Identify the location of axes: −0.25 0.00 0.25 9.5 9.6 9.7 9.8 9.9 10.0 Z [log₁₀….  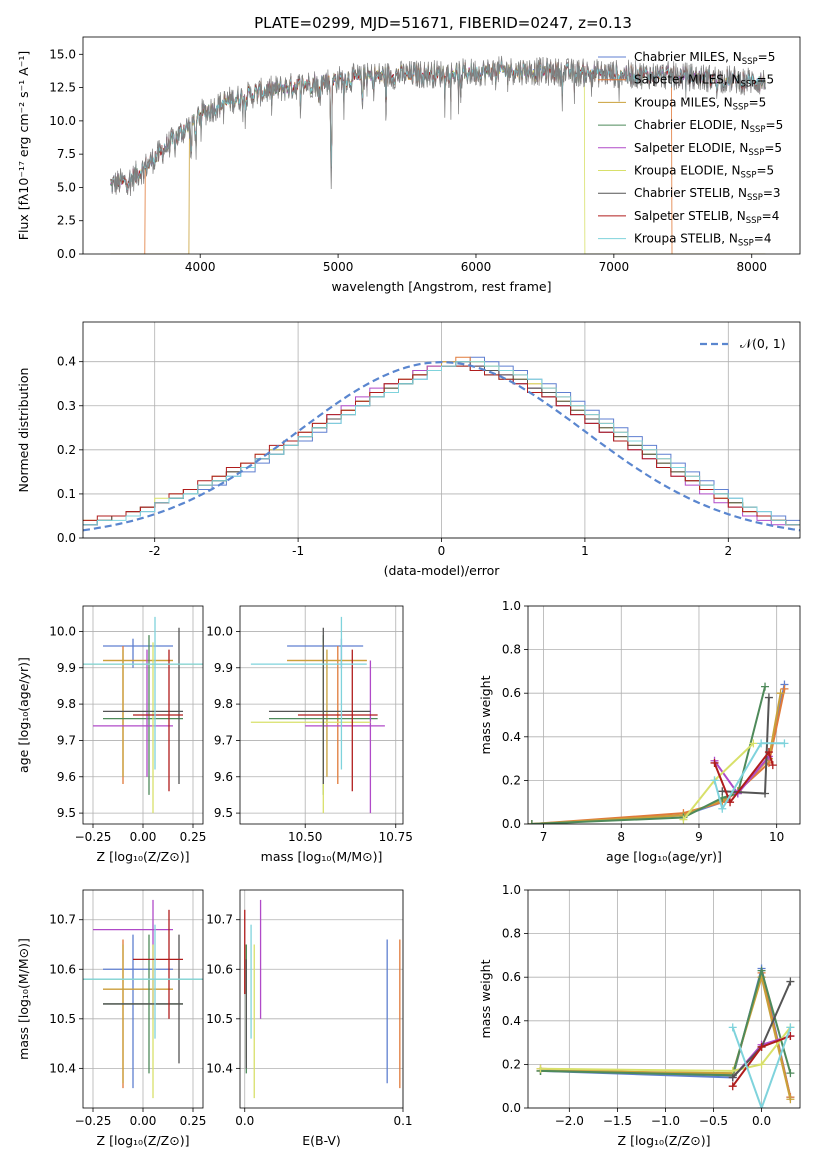
(111, 734).